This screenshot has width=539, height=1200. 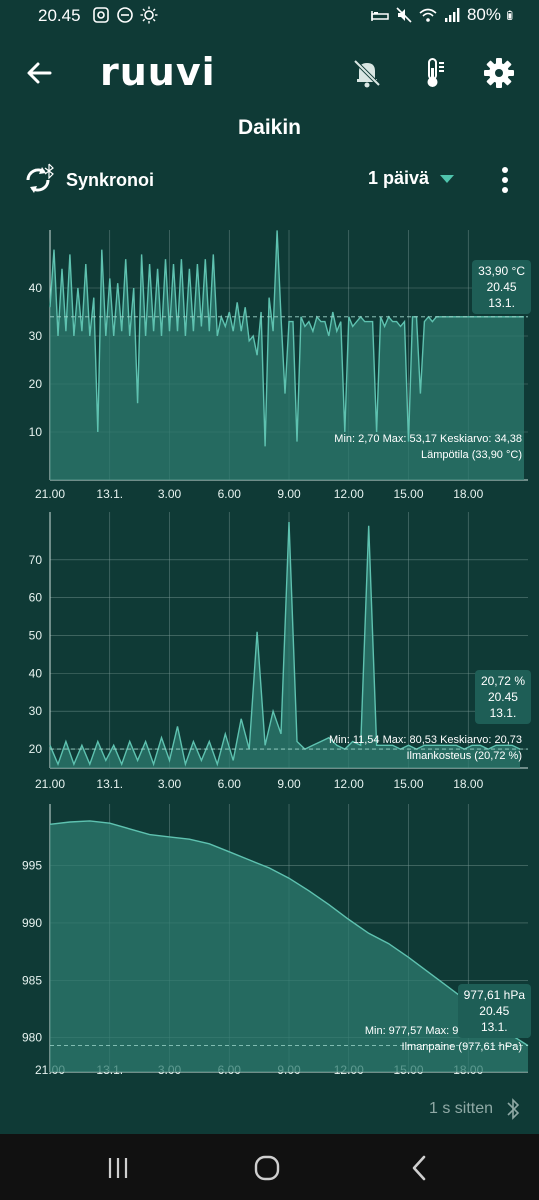 What do you see at coordinates (494, 995) in the screenshot?
I see `badge-value: 977,61 hPa` at bounding box center [494, 995].